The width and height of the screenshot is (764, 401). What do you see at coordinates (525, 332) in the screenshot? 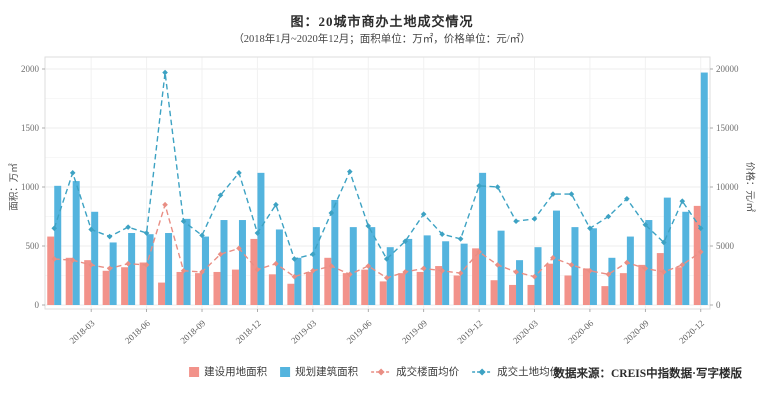
I see `svg-text: 2020-03` at bounding box center [525, 332].